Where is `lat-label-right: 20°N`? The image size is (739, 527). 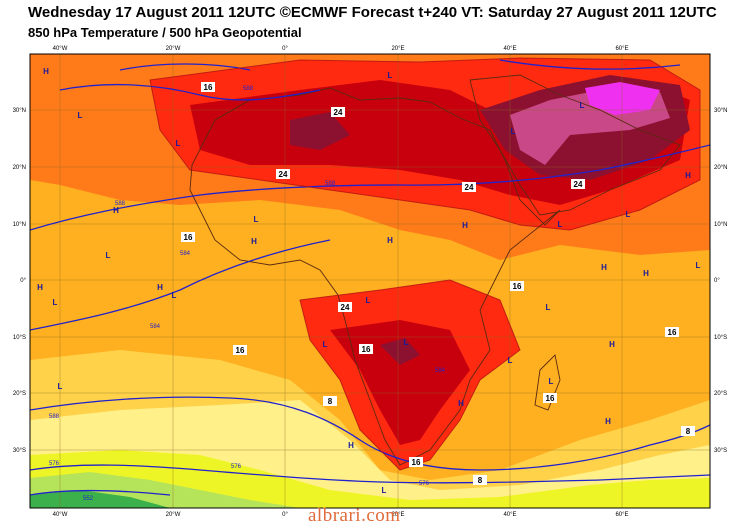
lat-label-right: 20°N is located at coordinates (720, 168).